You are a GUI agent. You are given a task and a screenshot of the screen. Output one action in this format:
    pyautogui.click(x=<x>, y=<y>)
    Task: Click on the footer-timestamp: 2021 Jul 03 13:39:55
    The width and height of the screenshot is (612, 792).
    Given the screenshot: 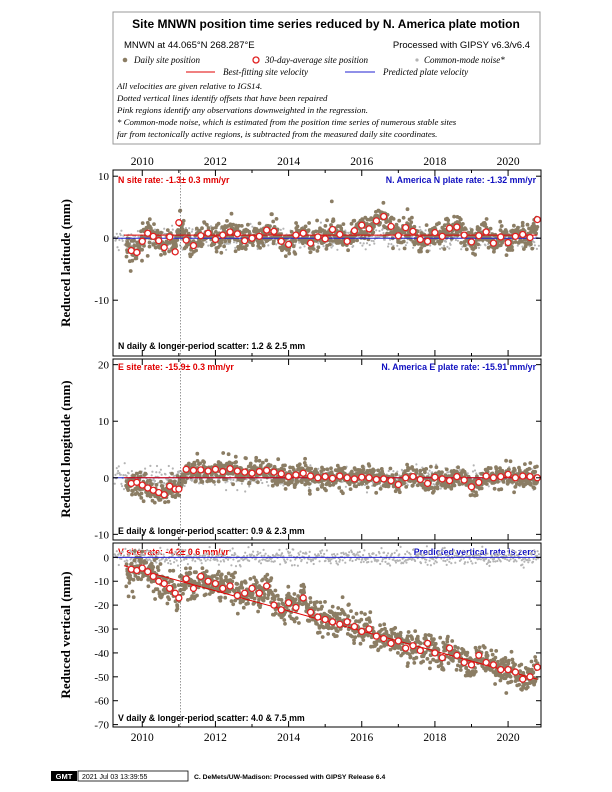 What is the action you would take?
    pyautogui.click(x=114, y=777)
    